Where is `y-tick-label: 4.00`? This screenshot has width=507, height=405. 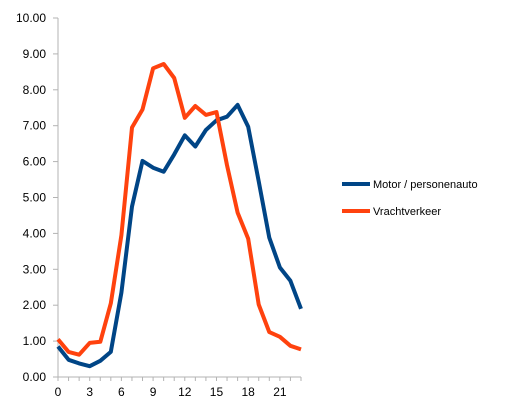
y-tick-label: 4.00 is located at coordinates (35, 233).